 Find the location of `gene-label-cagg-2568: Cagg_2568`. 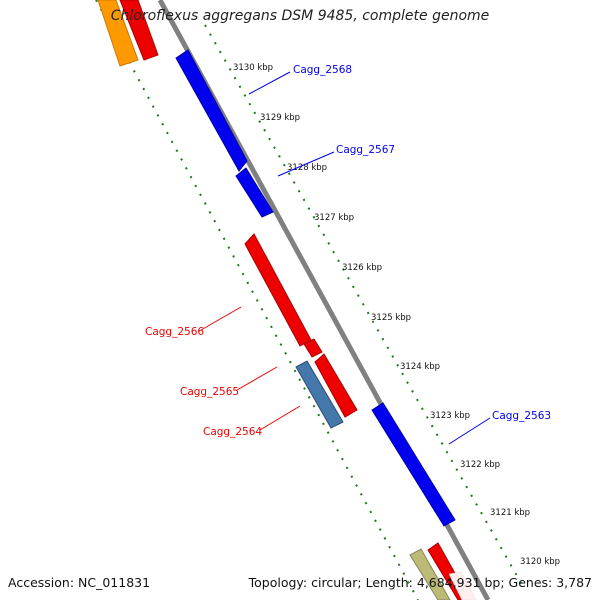

gene-label-cagg-2568: Cagg_2568 is located at coordinates (322, 70).